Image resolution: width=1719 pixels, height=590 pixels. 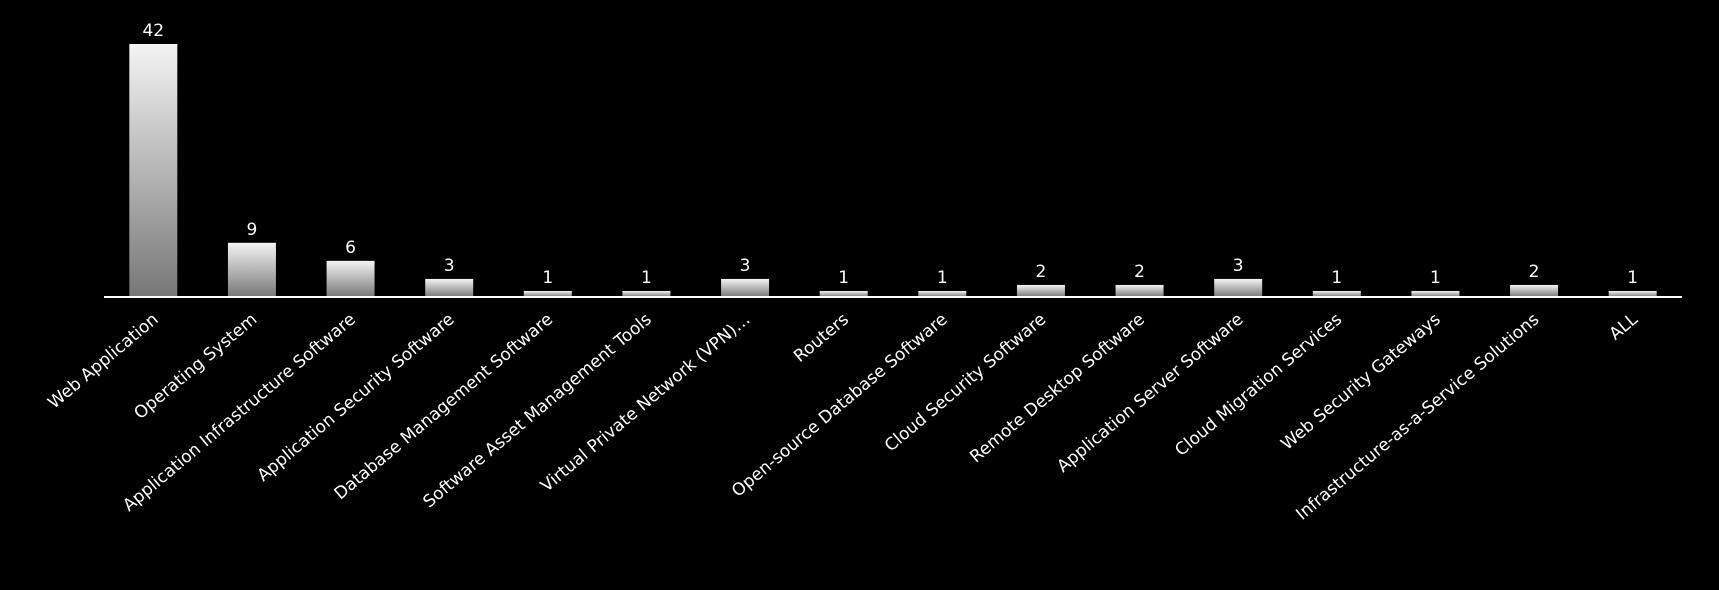 I want to click on x-tick-label: Application Server Software, so click(x=1150, y=393).